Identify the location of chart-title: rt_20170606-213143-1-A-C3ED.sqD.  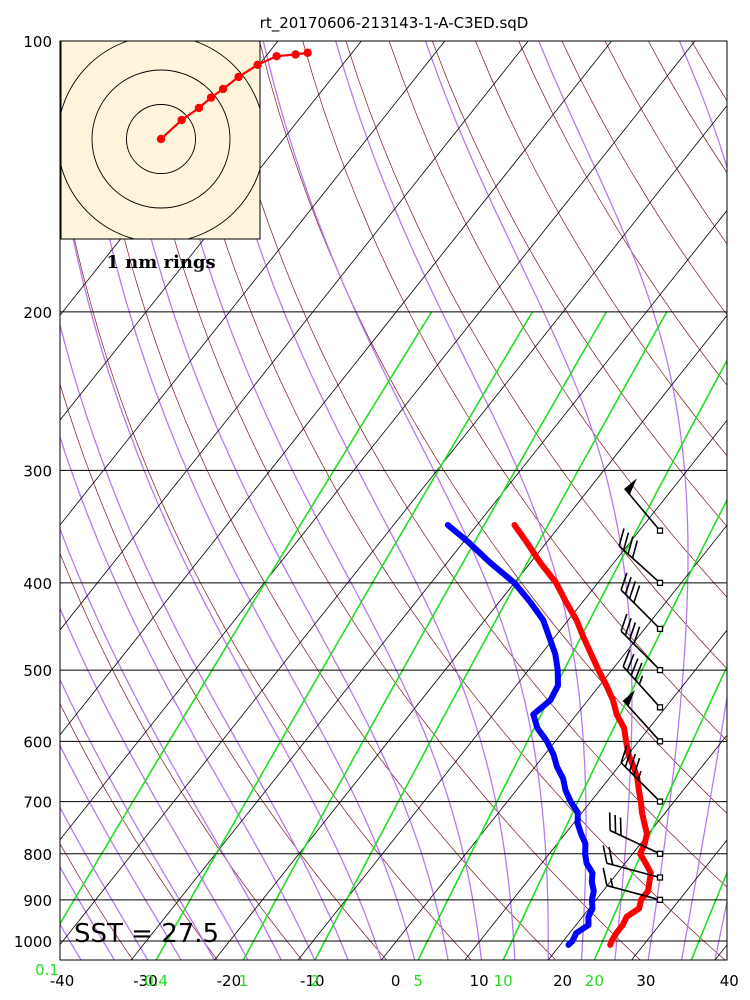
(394, 23).